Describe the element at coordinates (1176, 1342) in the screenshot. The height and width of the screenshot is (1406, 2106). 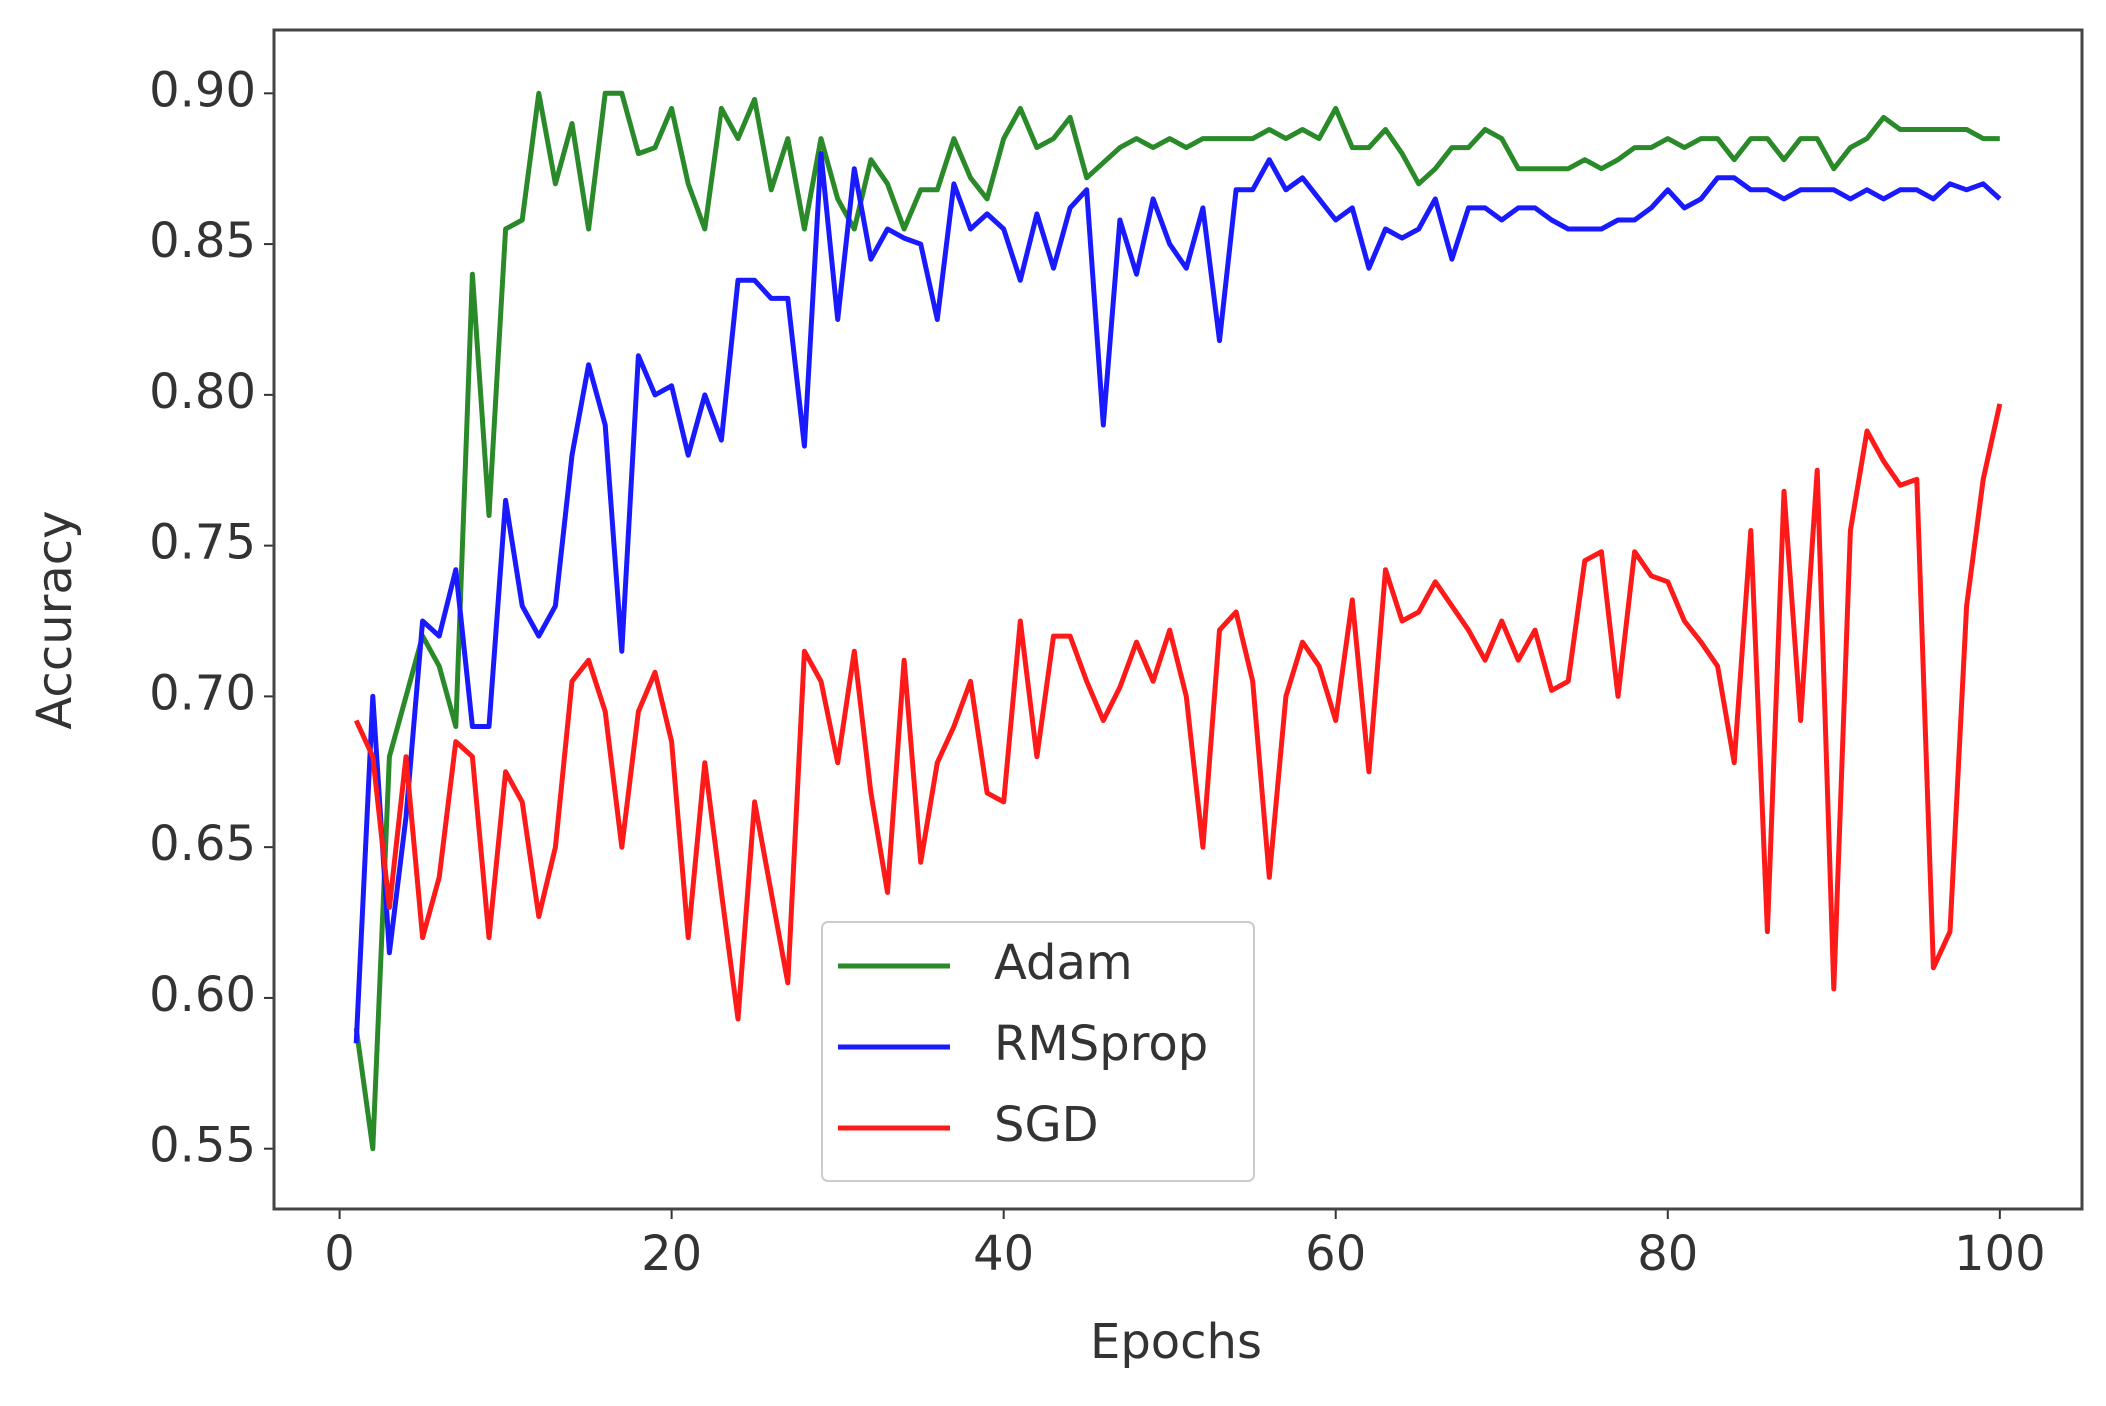
I see `x-axis-label: Epochs` at that location.